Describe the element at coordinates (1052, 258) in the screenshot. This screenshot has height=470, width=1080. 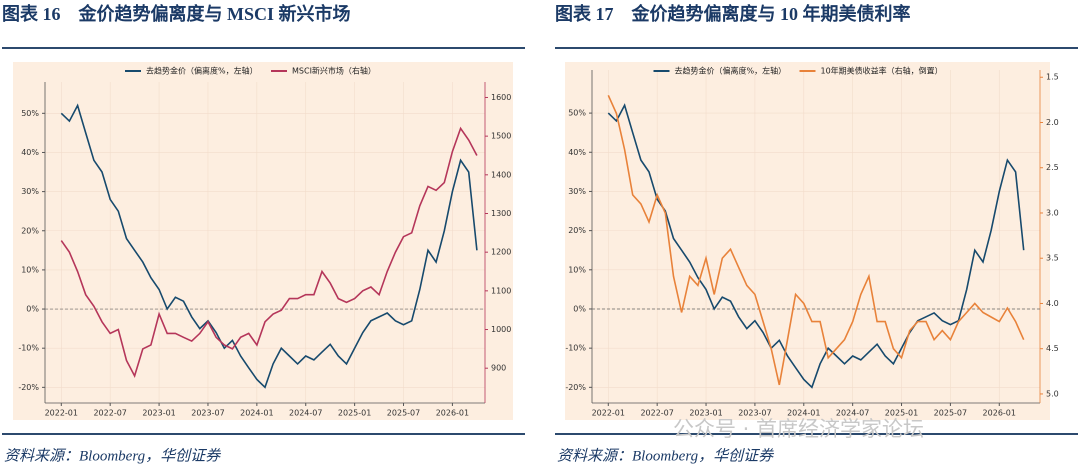
I see `y2-tick-label: 3.5` at that location.